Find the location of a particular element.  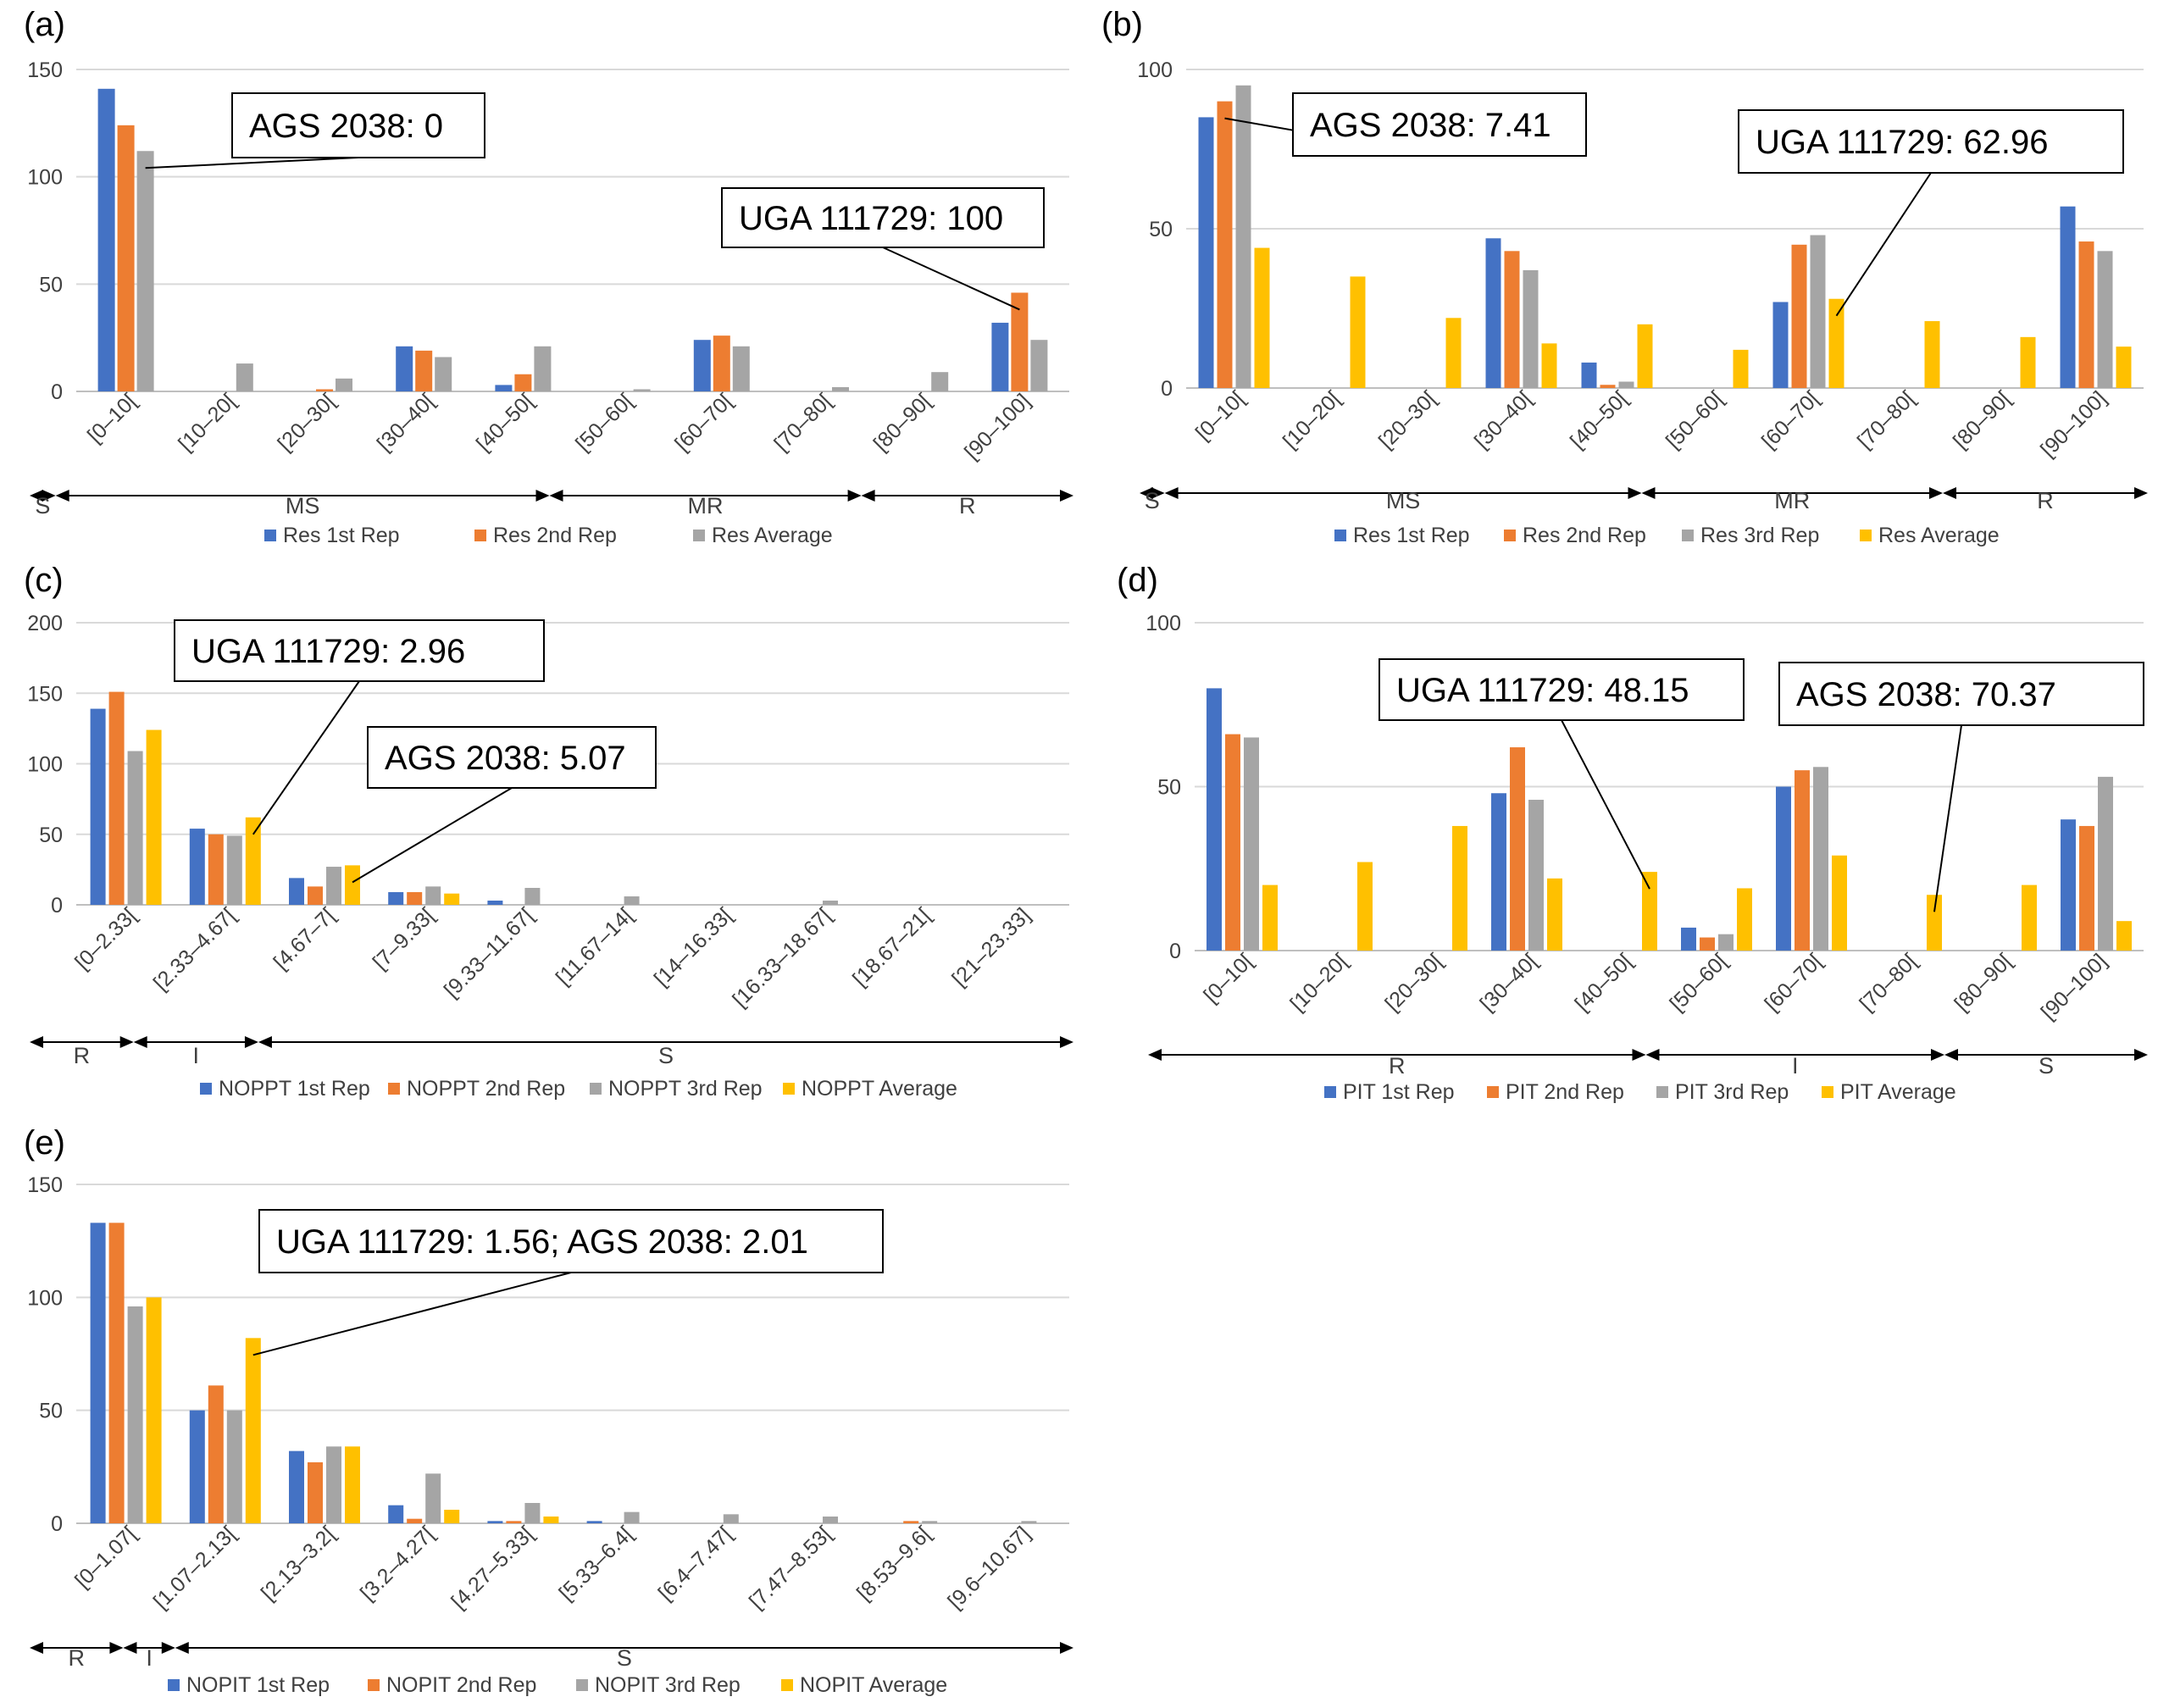

legend-label: NOPIT 1st Rep is located at coordinates (258, 1685).